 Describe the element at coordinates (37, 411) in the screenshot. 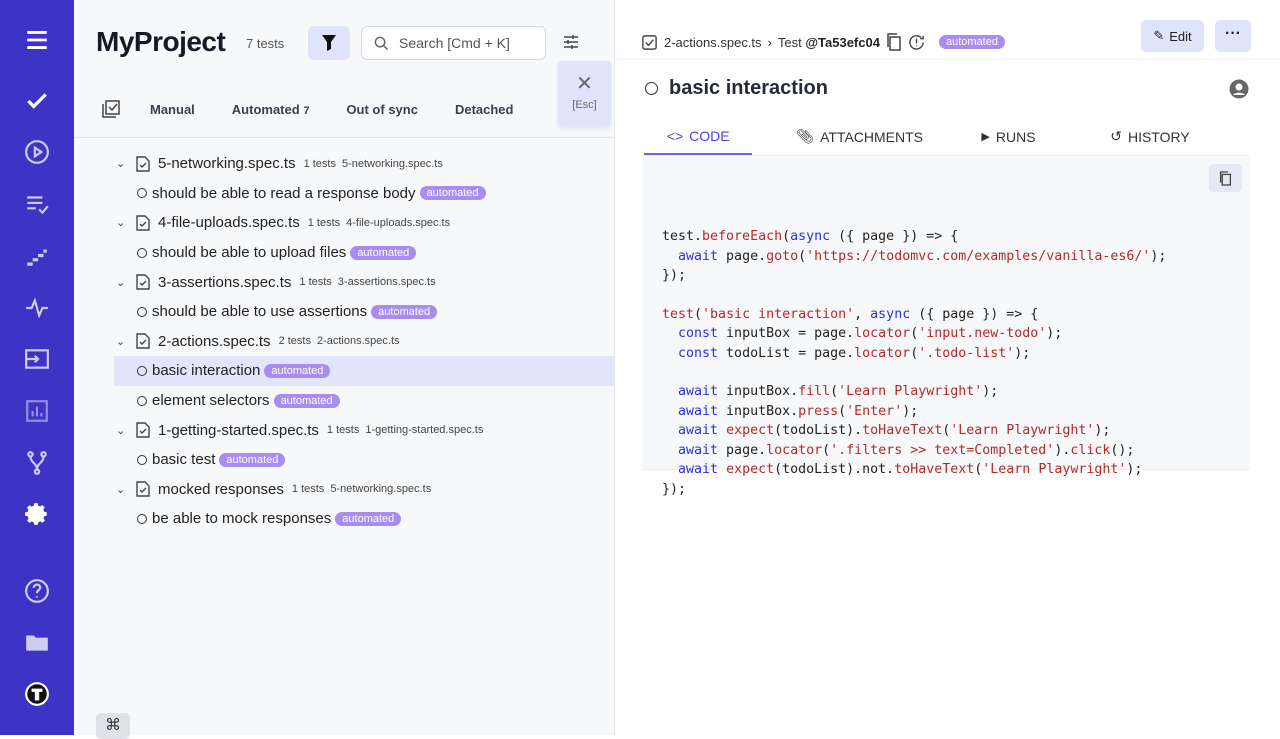

I see `analytics-icon` at that location.